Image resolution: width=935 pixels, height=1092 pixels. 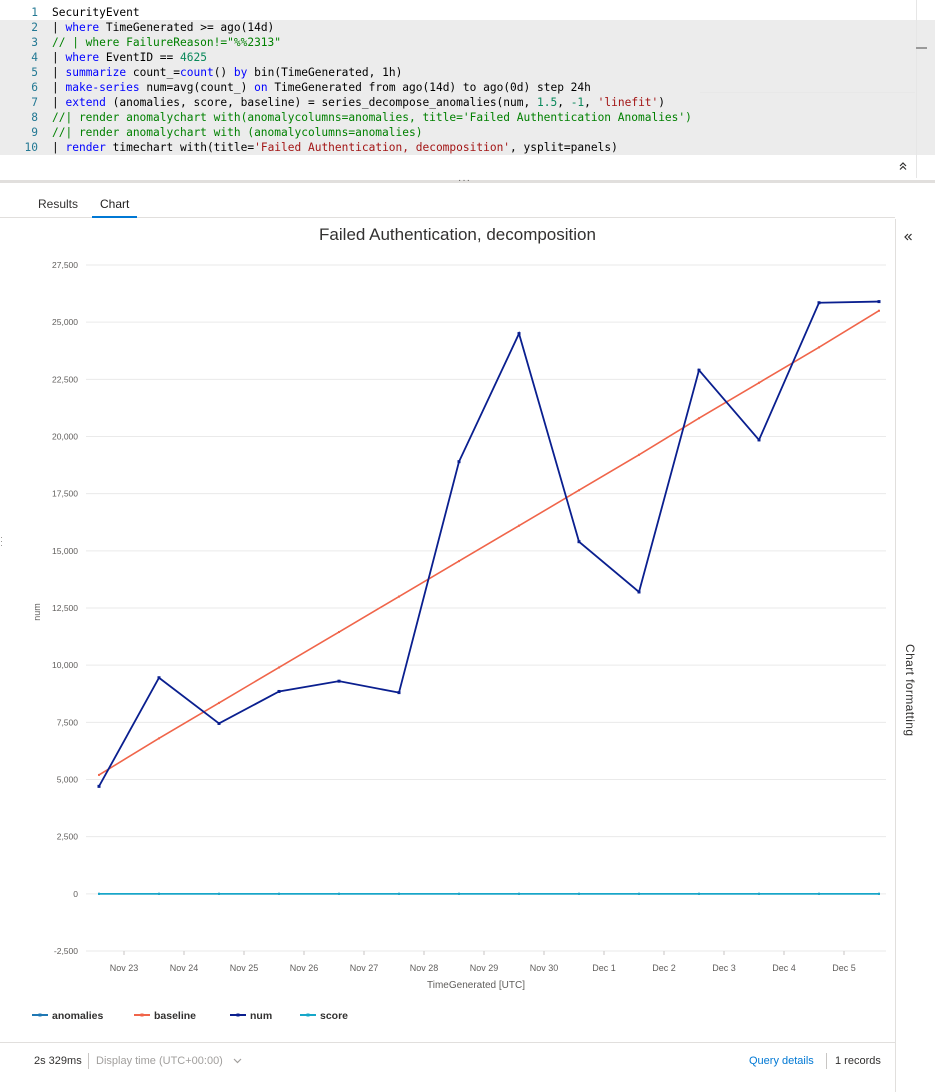 I want to click on code-token: TimeGenerated >= ago(14d), so click(x=187, y=27).